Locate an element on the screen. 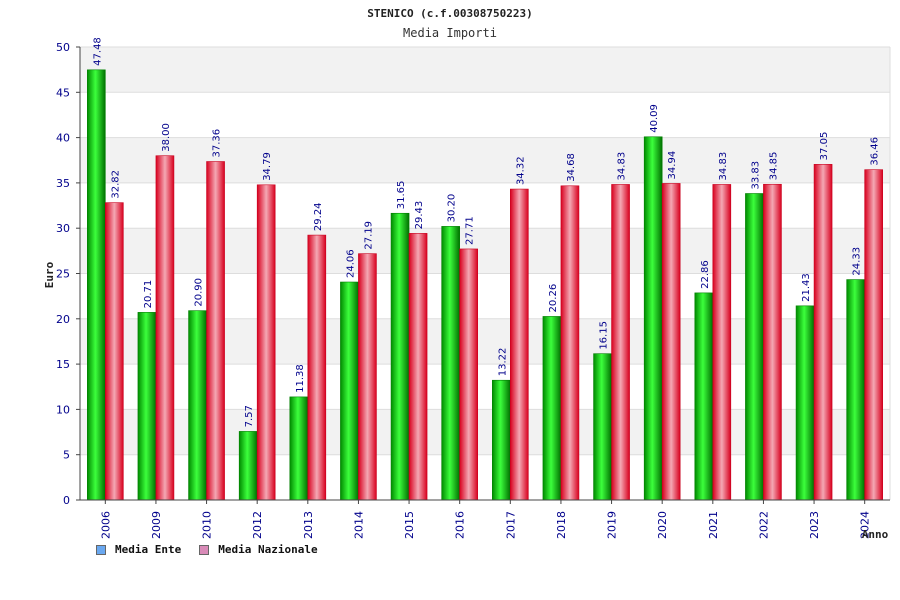  data-label: 29.24 is located at coordinates (318, 216).